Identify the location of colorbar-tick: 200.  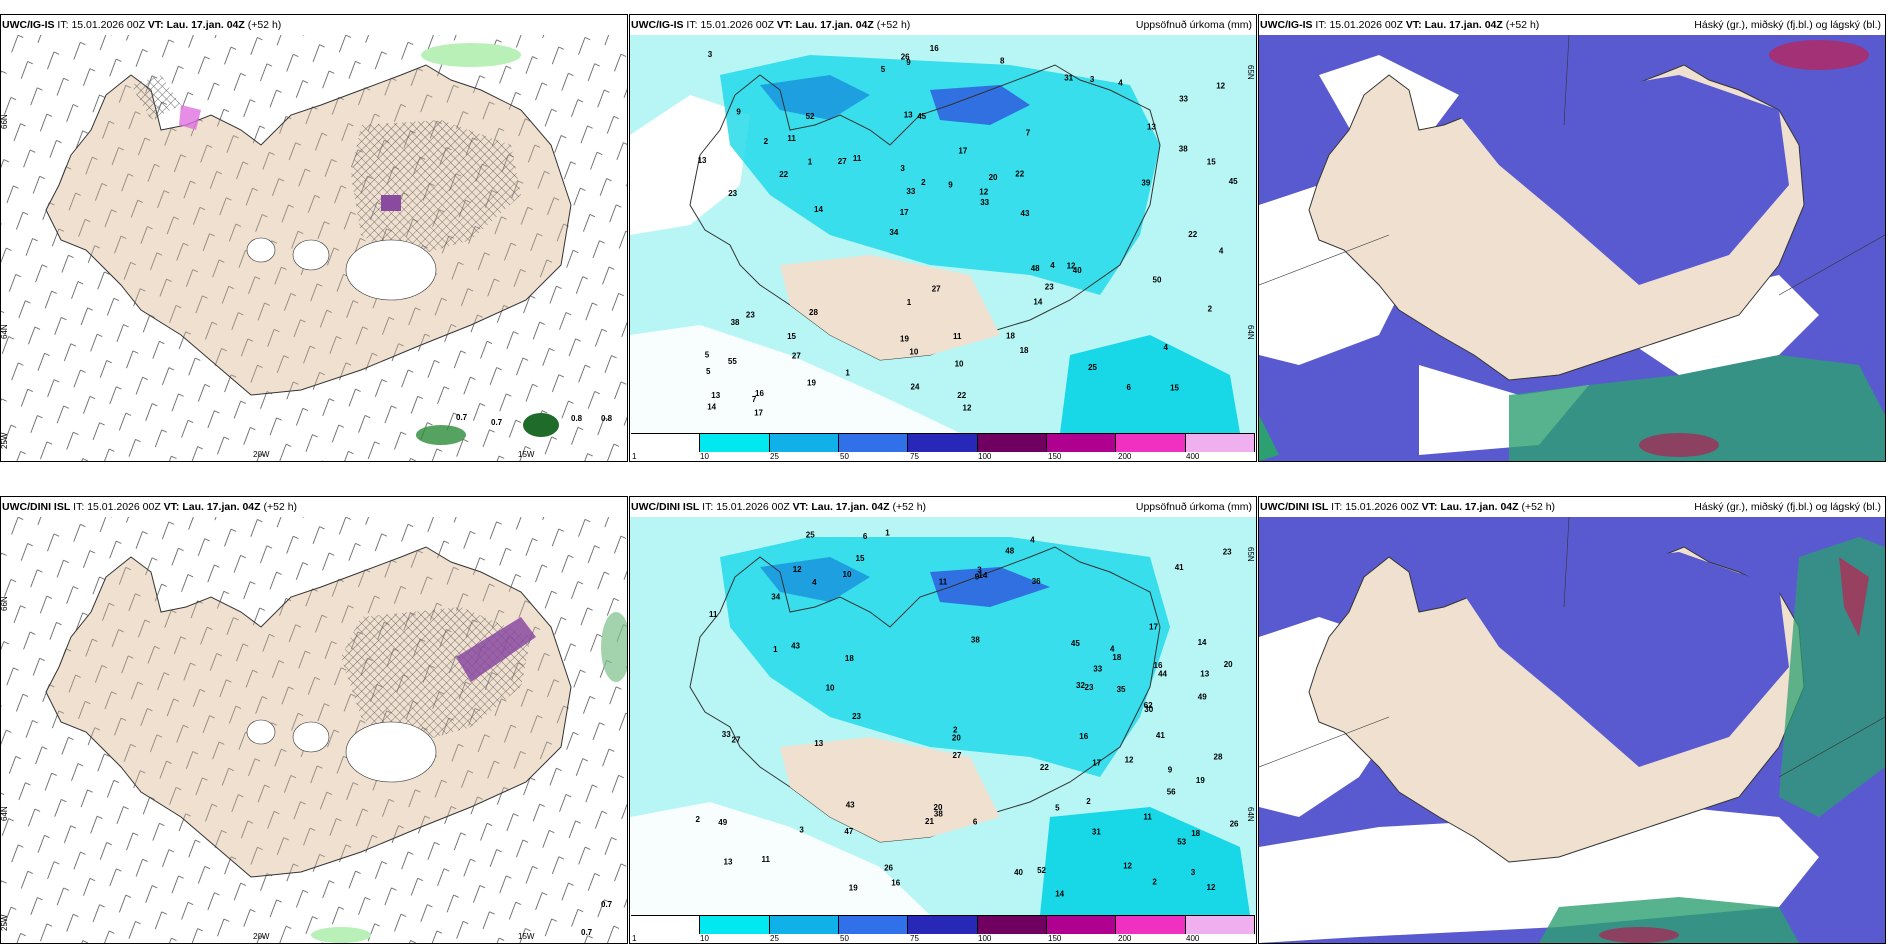
(1125, 456).